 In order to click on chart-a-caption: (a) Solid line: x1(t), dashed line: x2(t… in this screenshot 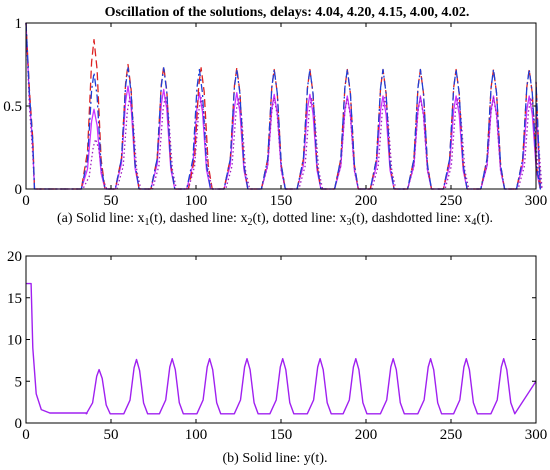, I will do `click(275, 219)`.